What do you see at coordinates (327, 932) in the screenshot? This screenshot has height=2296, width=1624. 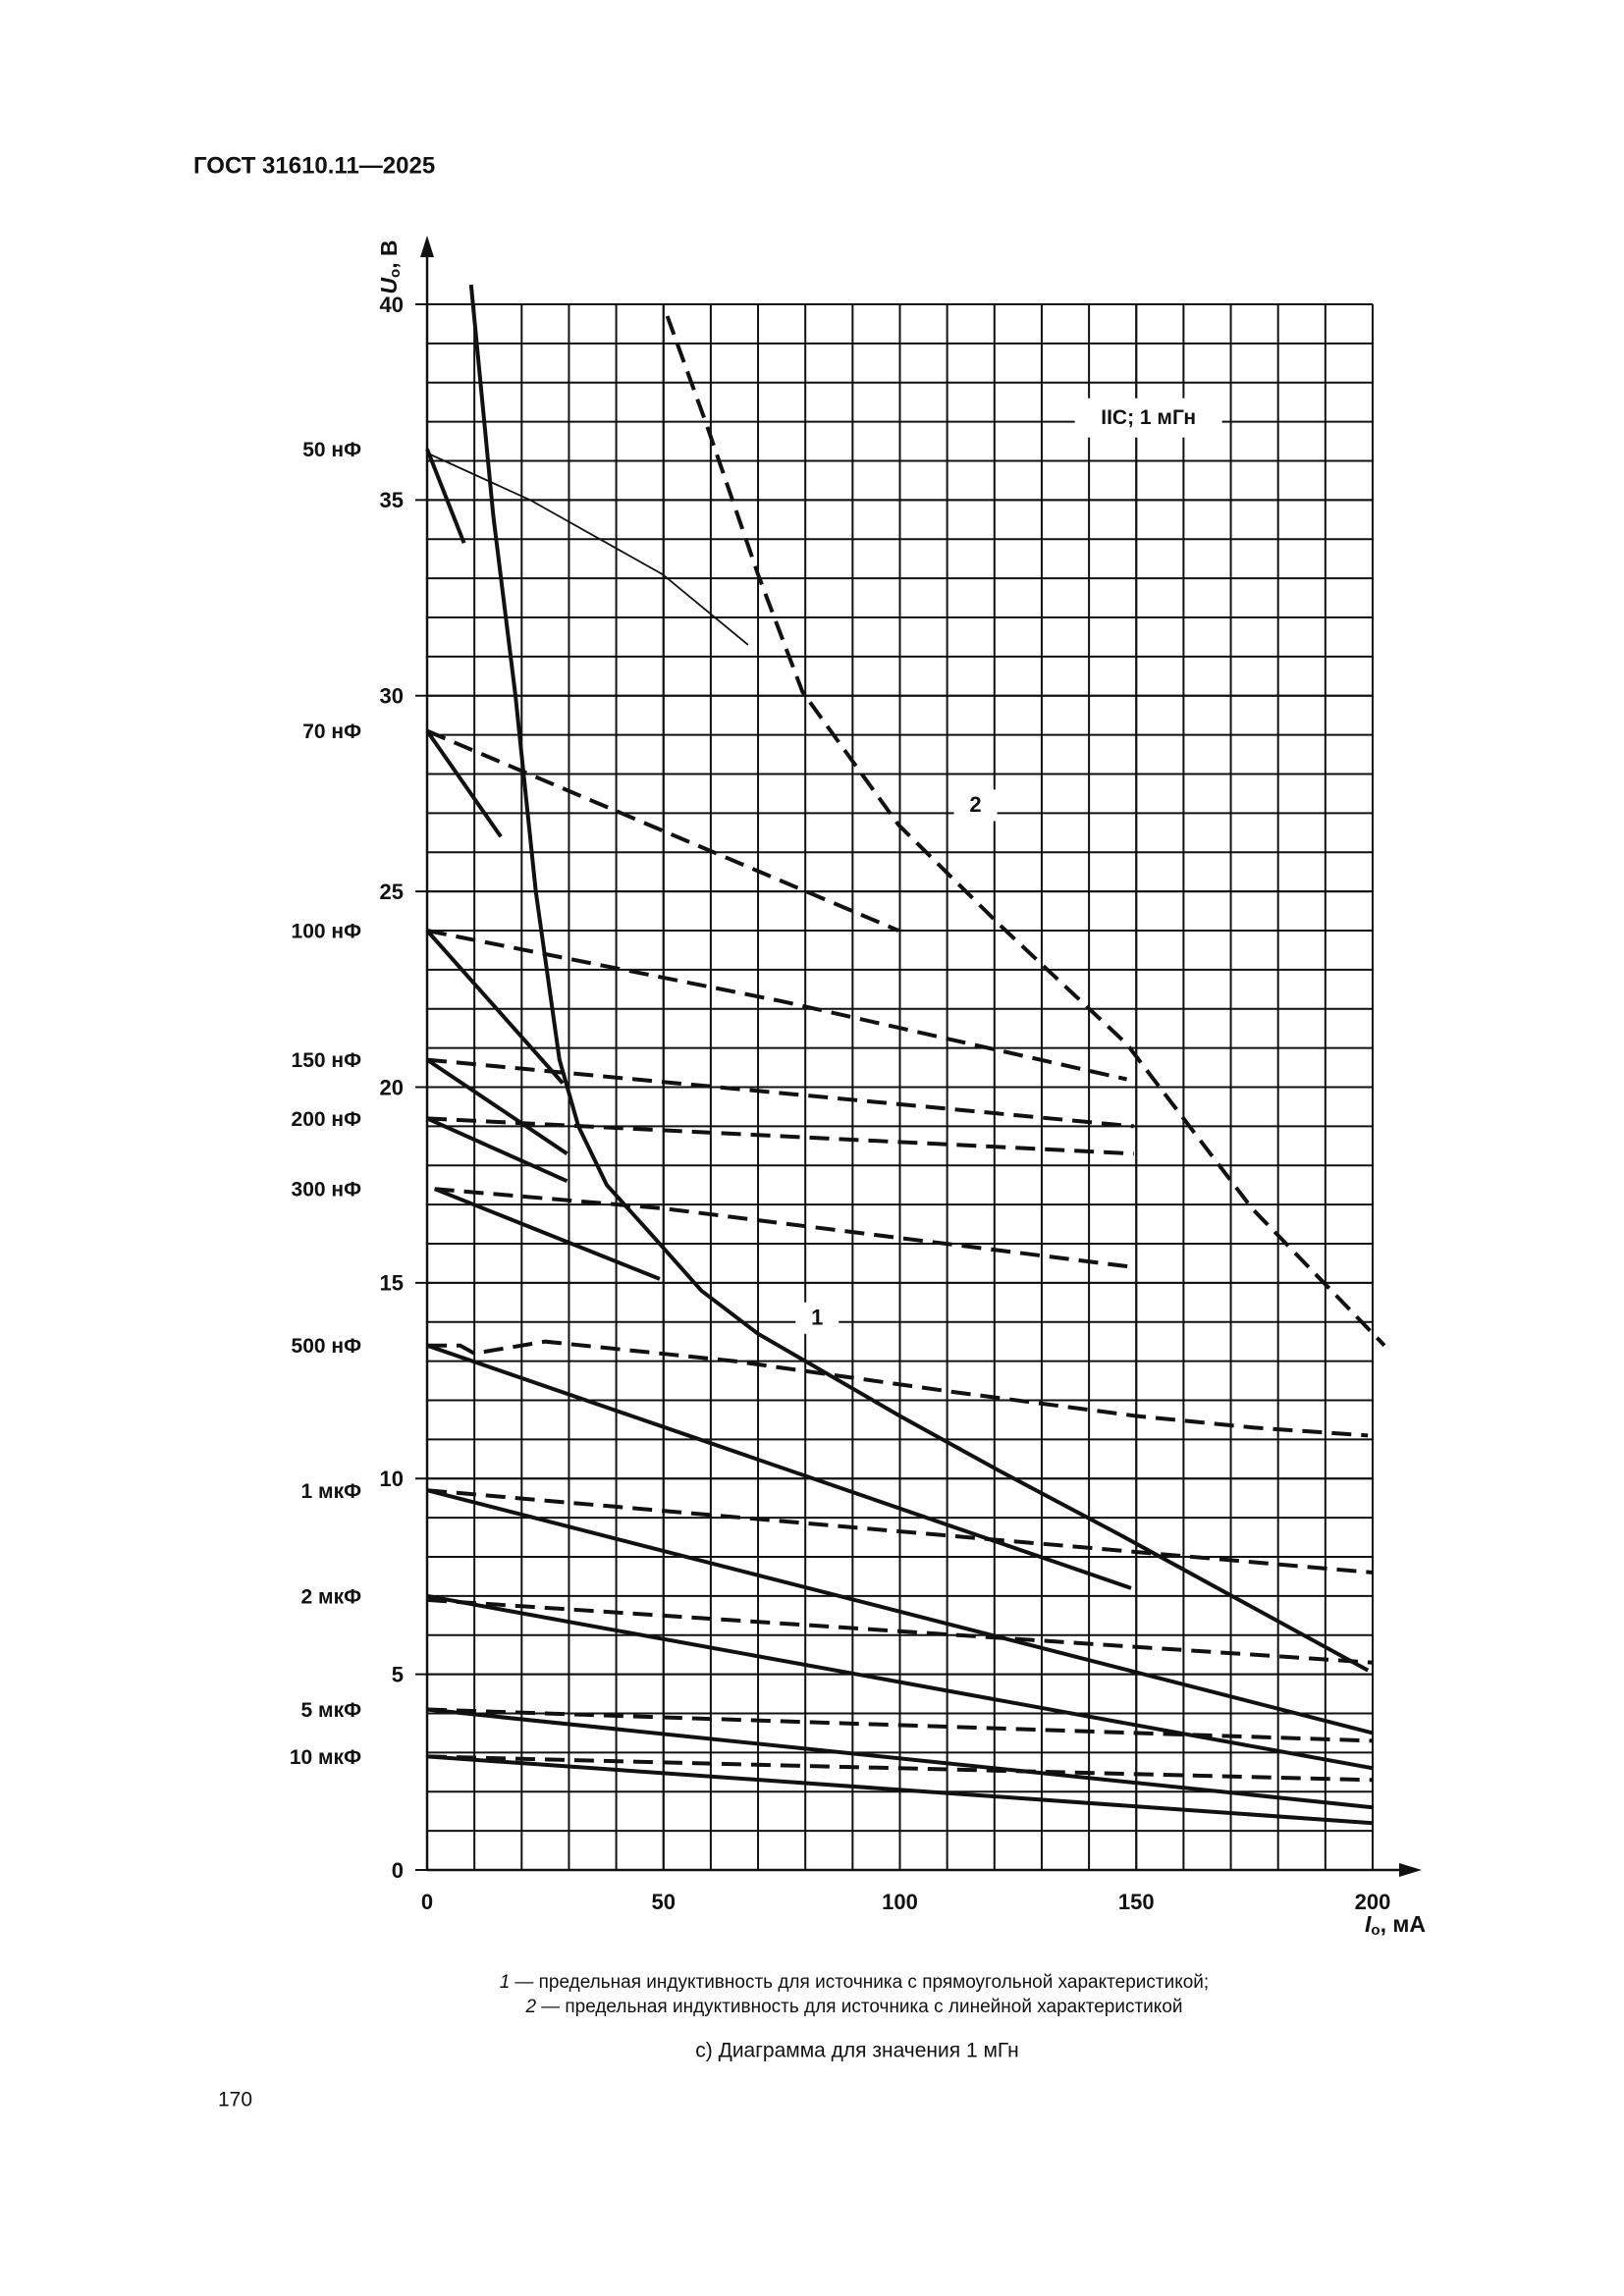 I see `capacitance-label: 100 нФ` at bounding box center [327, 932].